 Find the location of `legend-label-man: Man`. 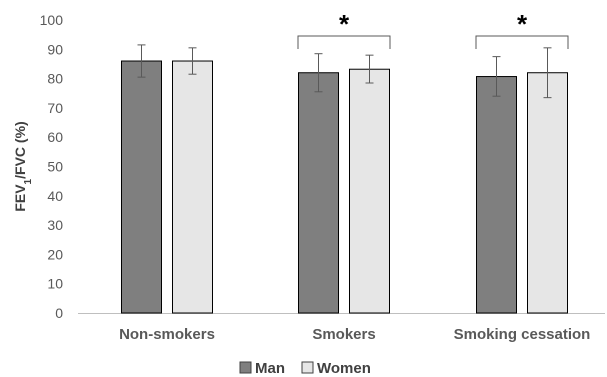

legend-label-man: Man is located at coordinates (270, 368).